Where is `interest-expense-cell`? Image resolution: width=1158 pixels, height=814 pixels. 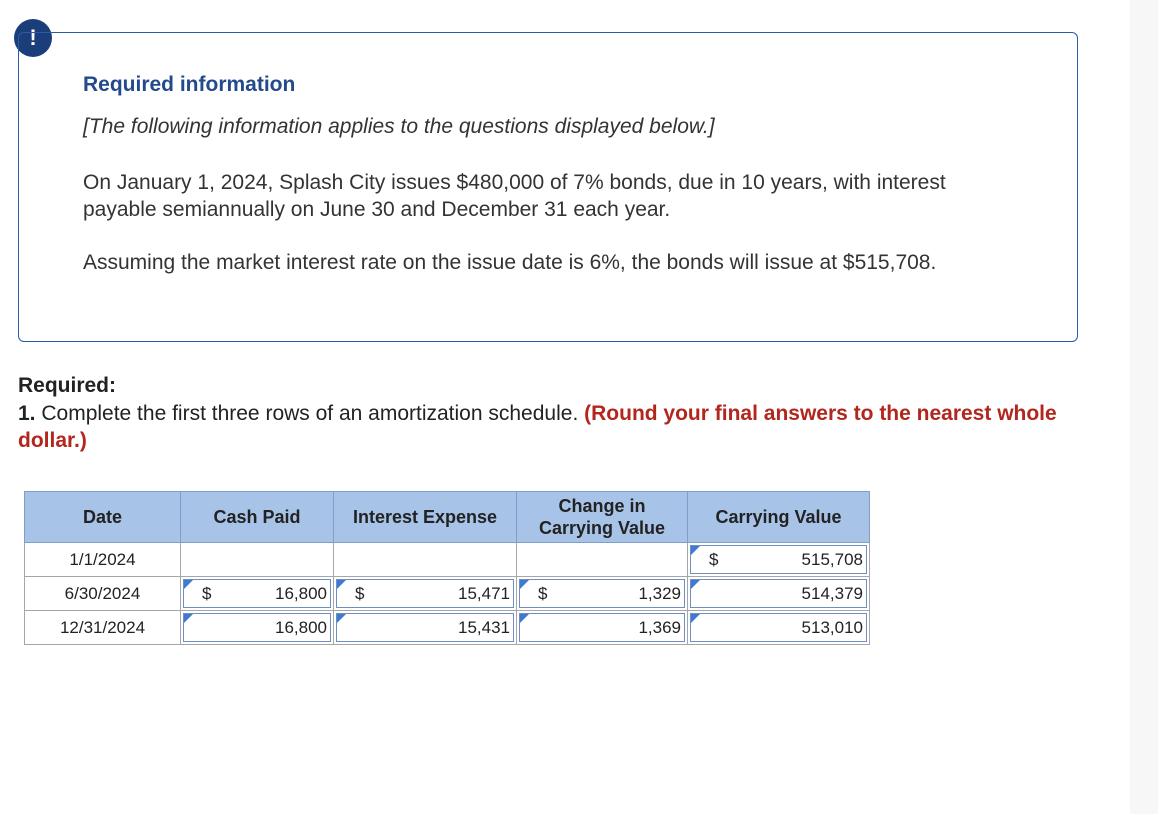
interest-expense-cell is located at coordinates (425, 559).